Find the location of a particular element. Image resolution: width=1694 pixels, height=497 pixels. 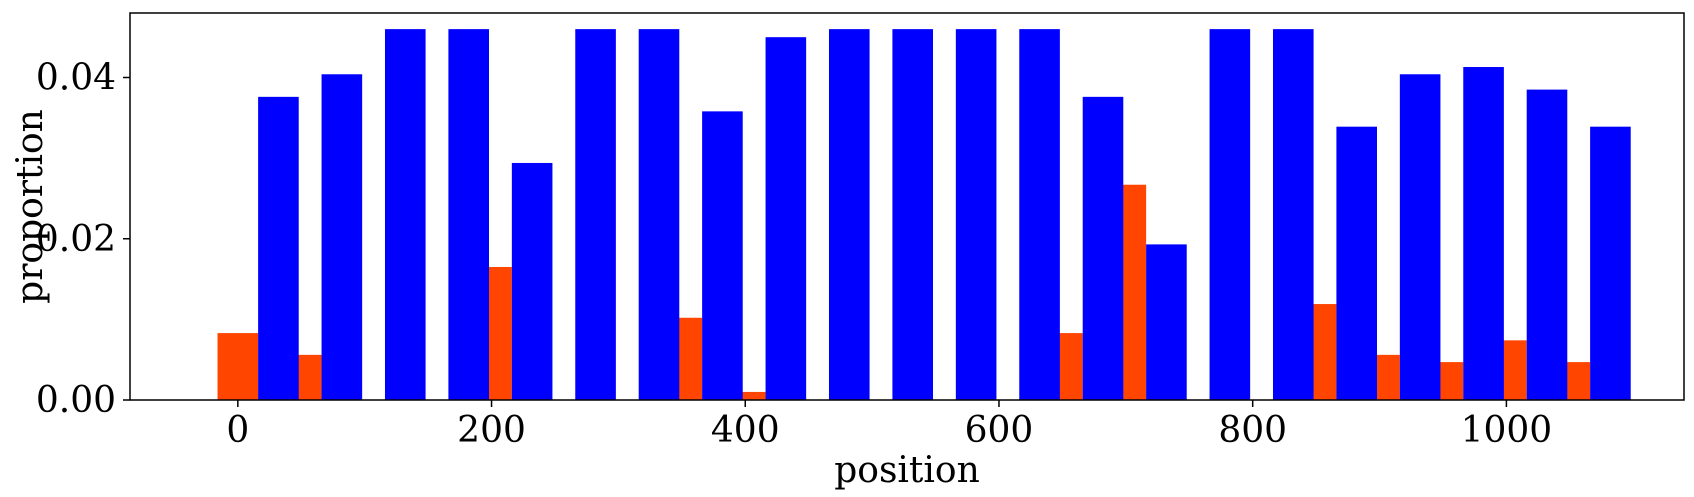

x-tick-label: 400 is located at coordinates (745, 430).